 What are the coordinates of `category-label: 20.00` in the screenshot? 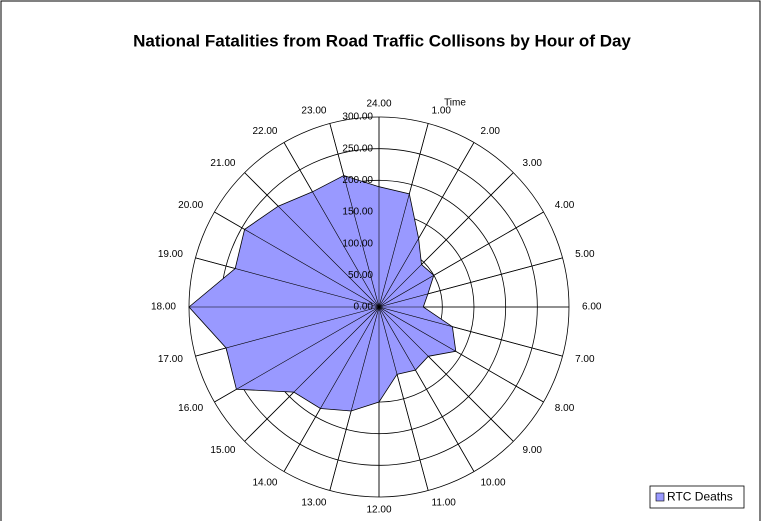 It's located at (190, 205).